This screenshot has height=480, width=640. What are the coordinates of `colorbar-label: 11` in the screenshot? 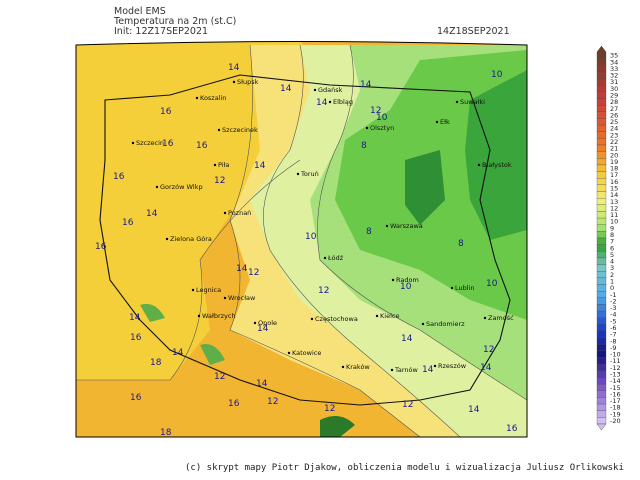 It's located at (614, 215).